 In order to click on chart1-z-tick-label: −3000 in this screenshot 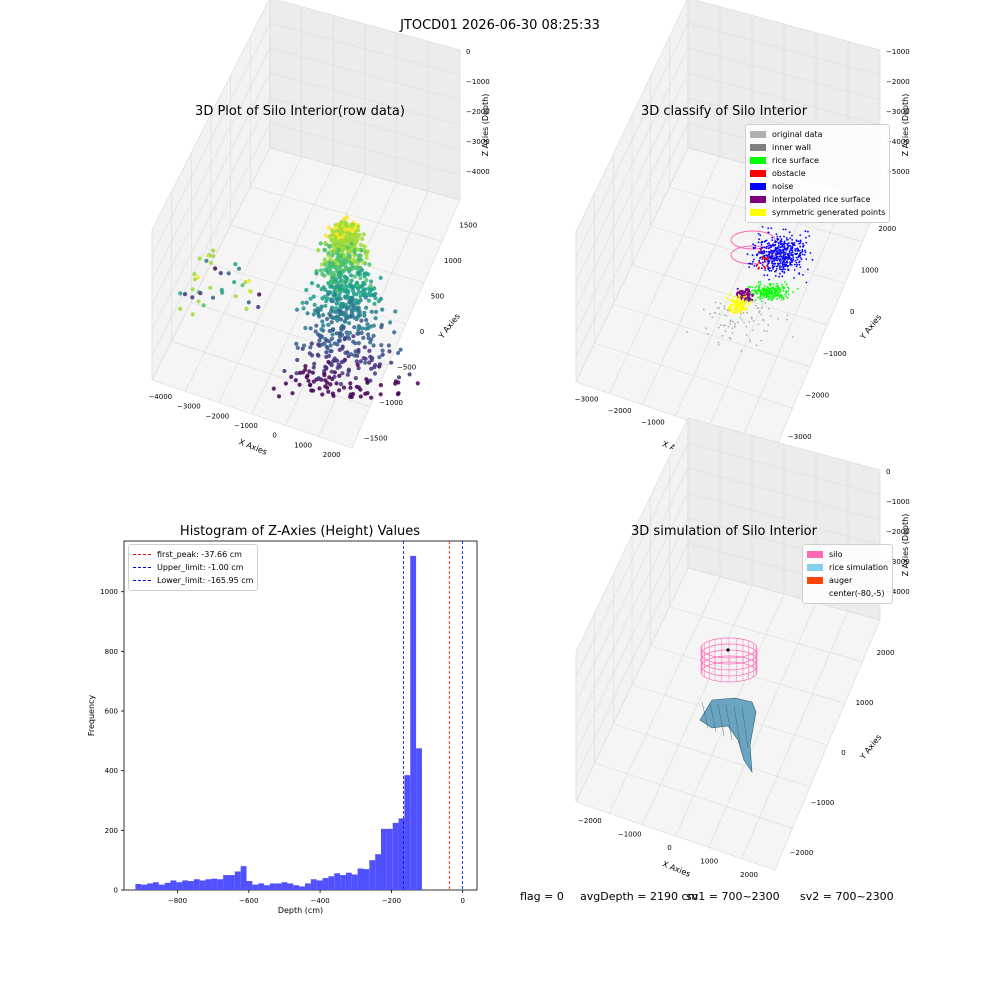, I will do `click(478, 142)`.